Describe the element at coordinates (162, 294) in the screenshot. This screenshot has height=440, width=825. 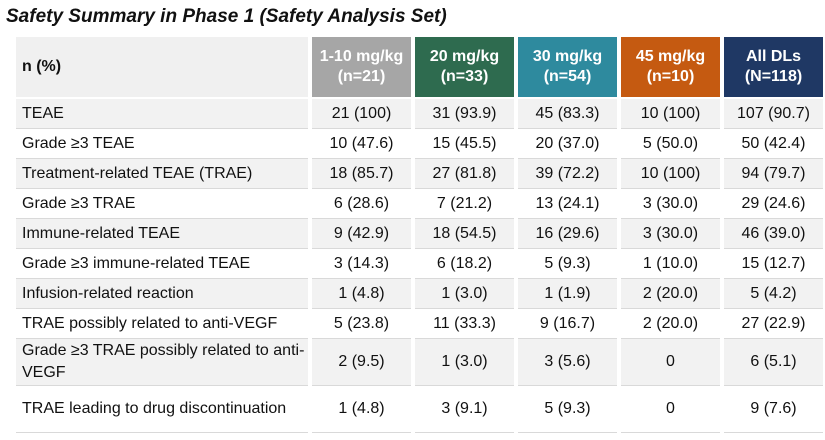
I see `row-label: Infusion-related reaction` at that location.